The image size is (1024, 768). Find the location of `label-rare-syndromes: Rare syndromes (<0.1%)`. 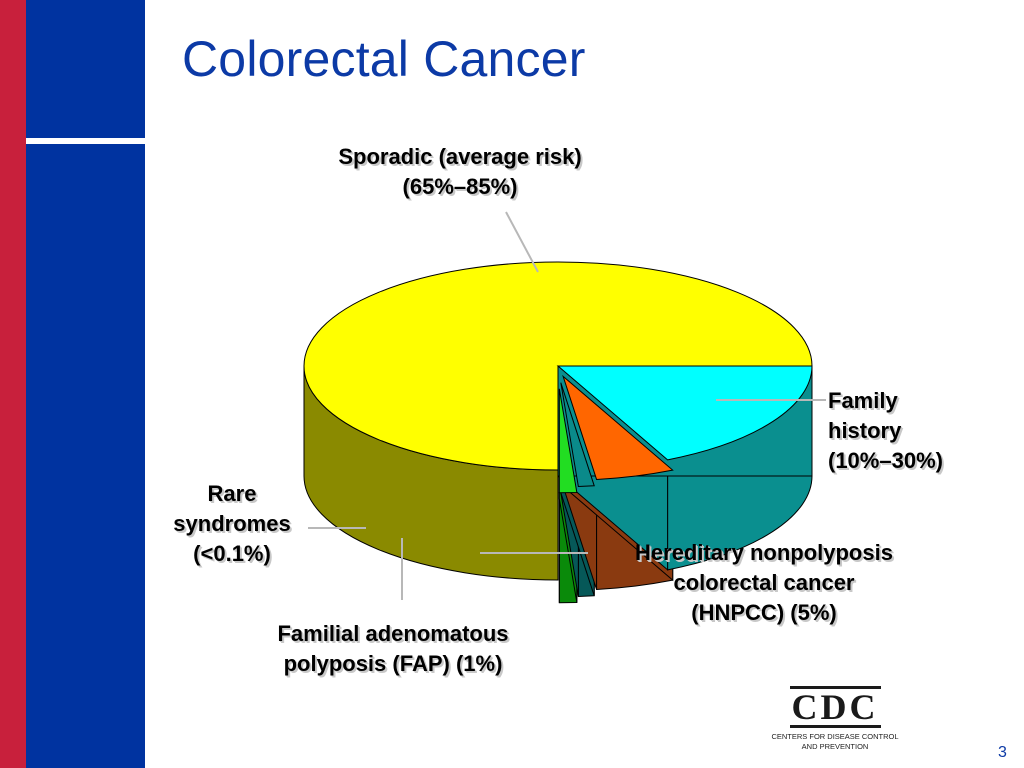

label-rare-syndromes: Rare syndromes (<0.1%) is located at coordinates (232, 524).